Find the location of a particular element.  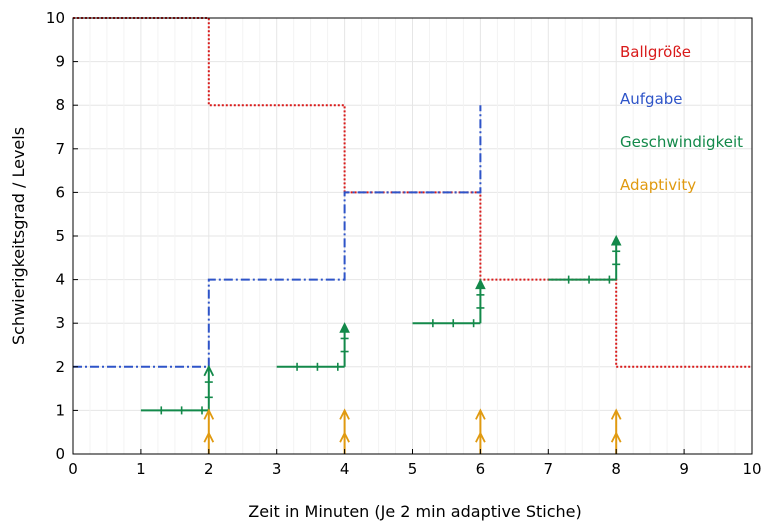

x-tick-label: 6 is located at coordinates (481, 469).